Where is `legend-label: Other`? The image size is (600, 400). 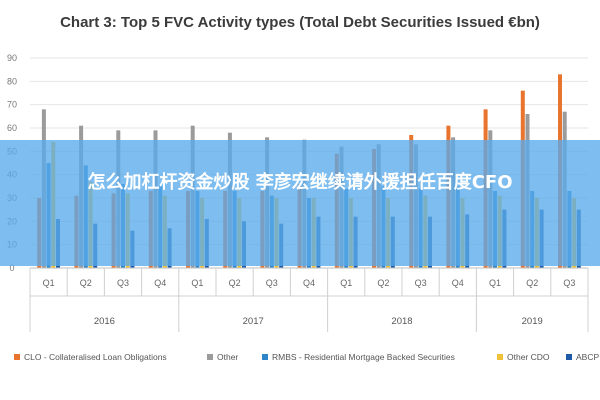 legend-label: Other is located at coordinates (228, 357).